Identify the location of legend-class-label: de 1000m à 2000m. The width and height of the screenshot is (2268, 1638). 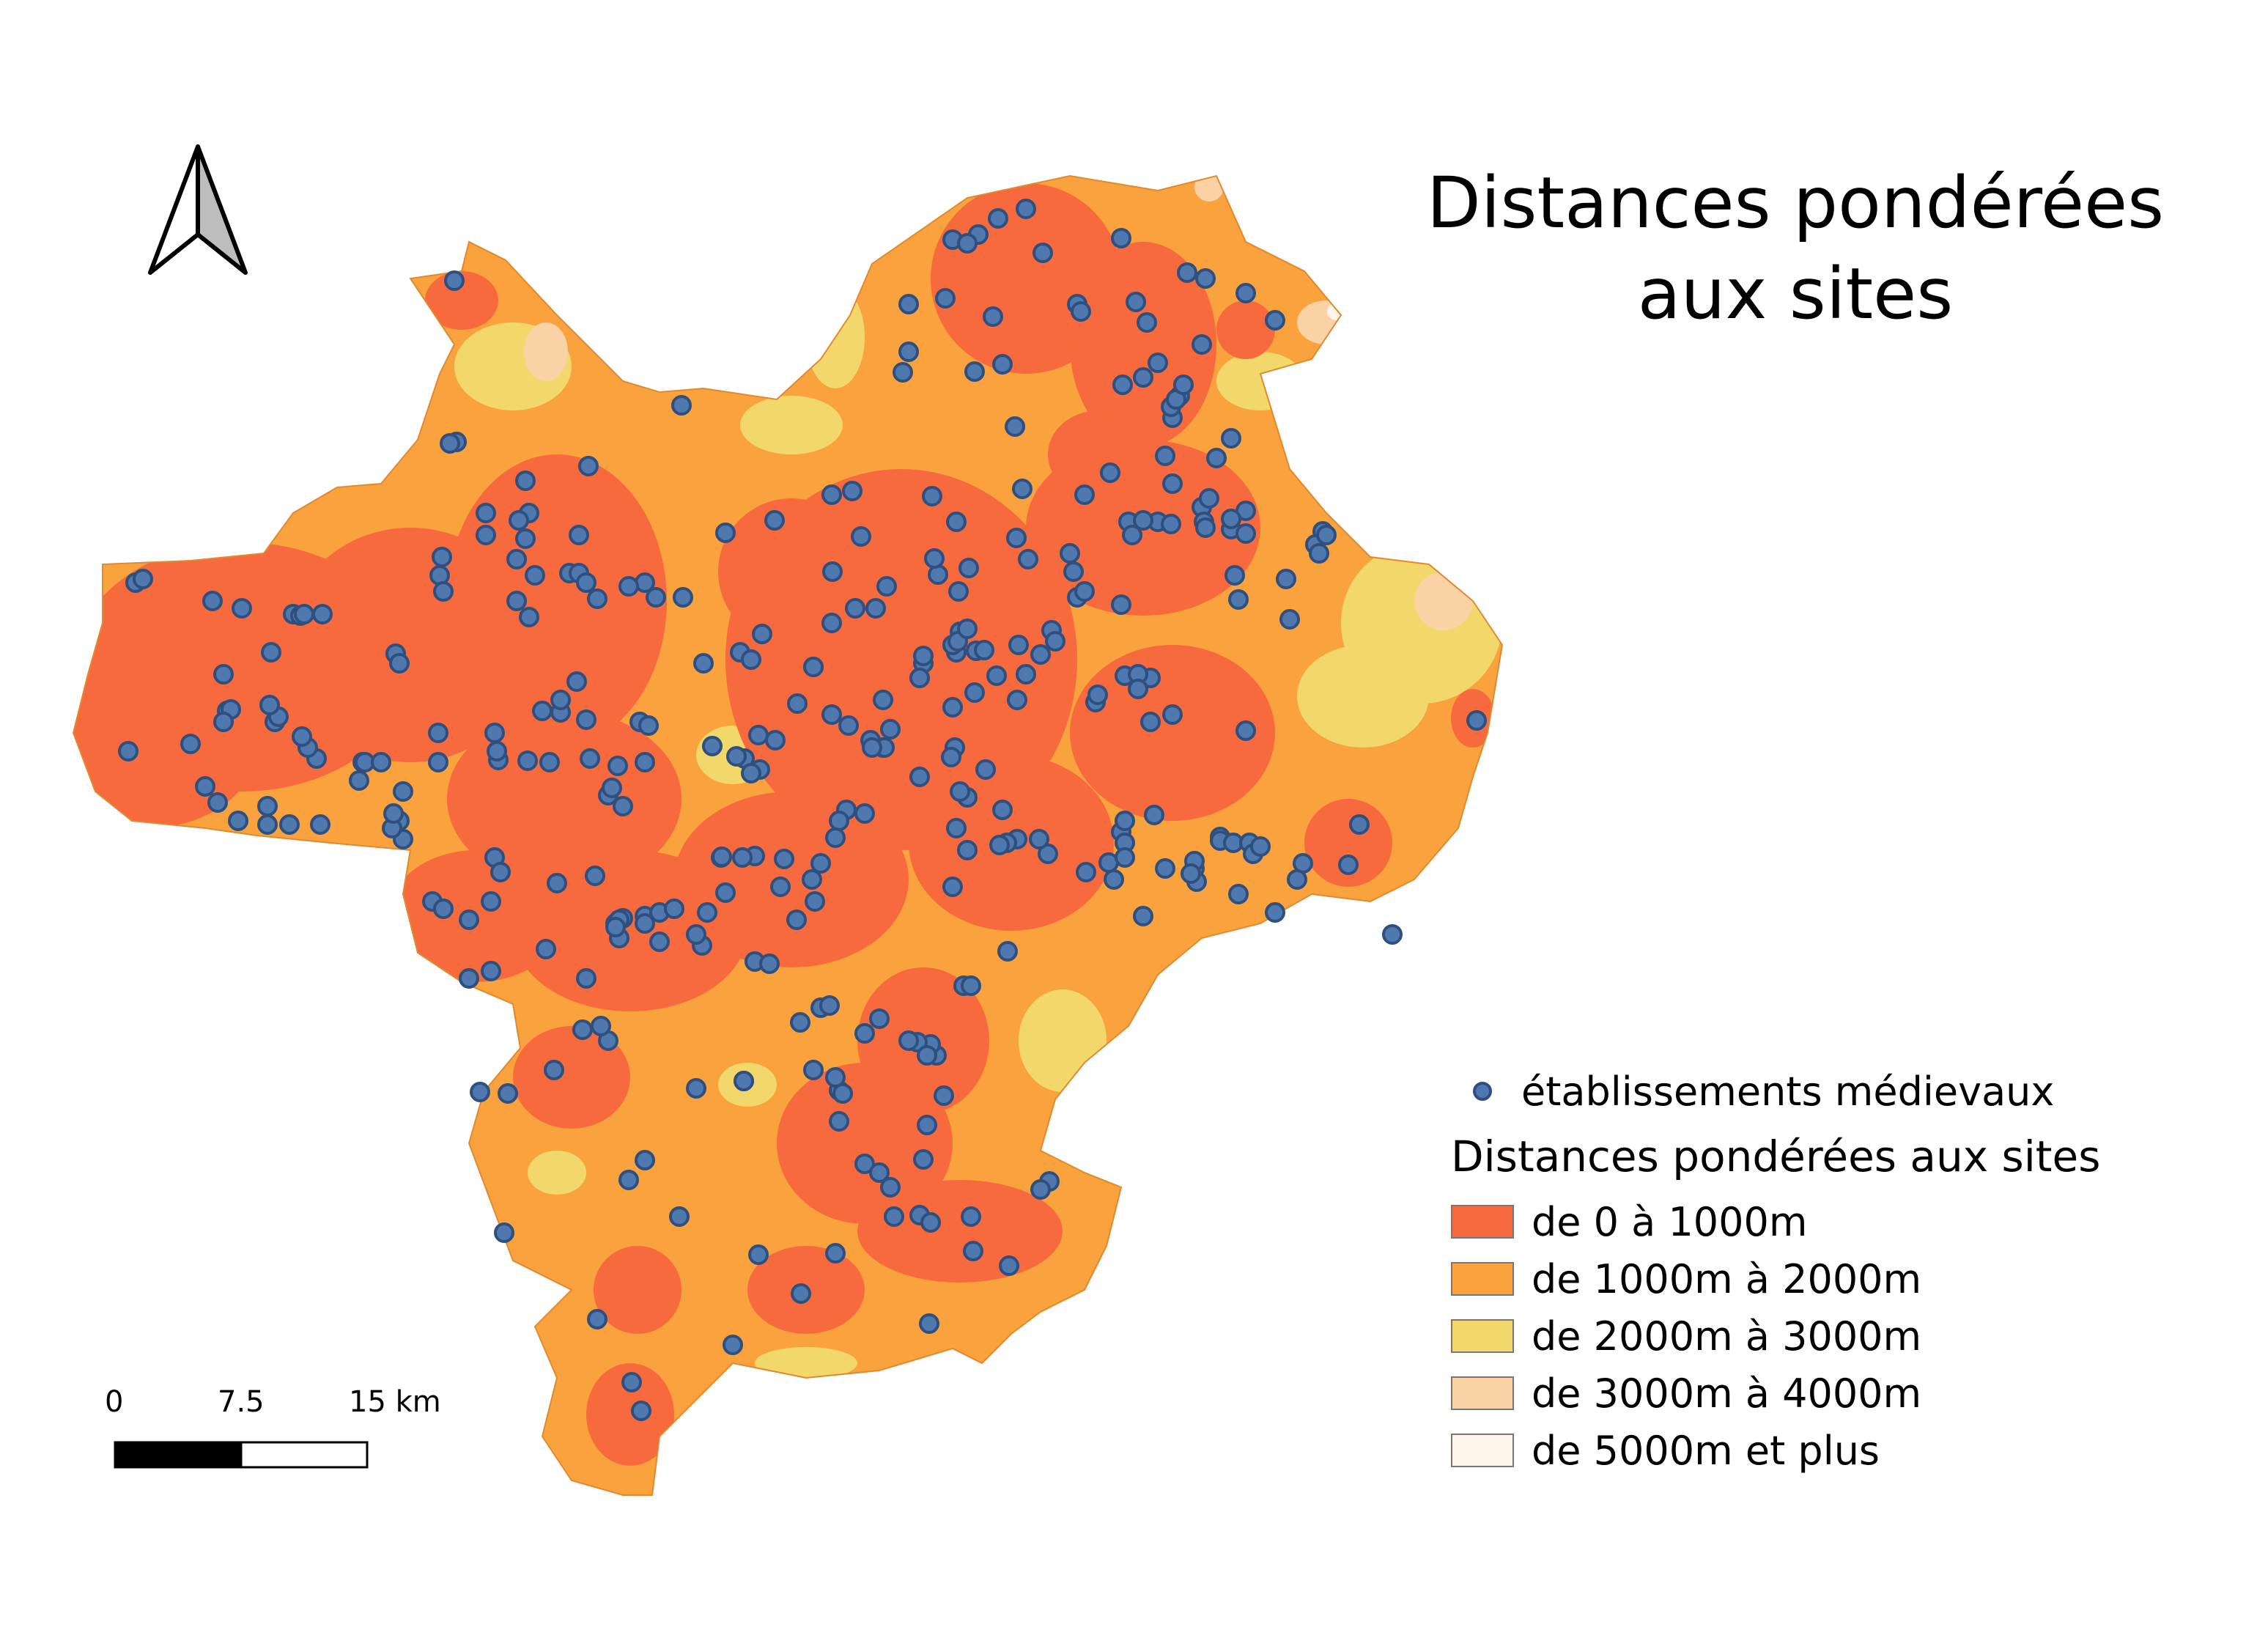
(1727, 1279).